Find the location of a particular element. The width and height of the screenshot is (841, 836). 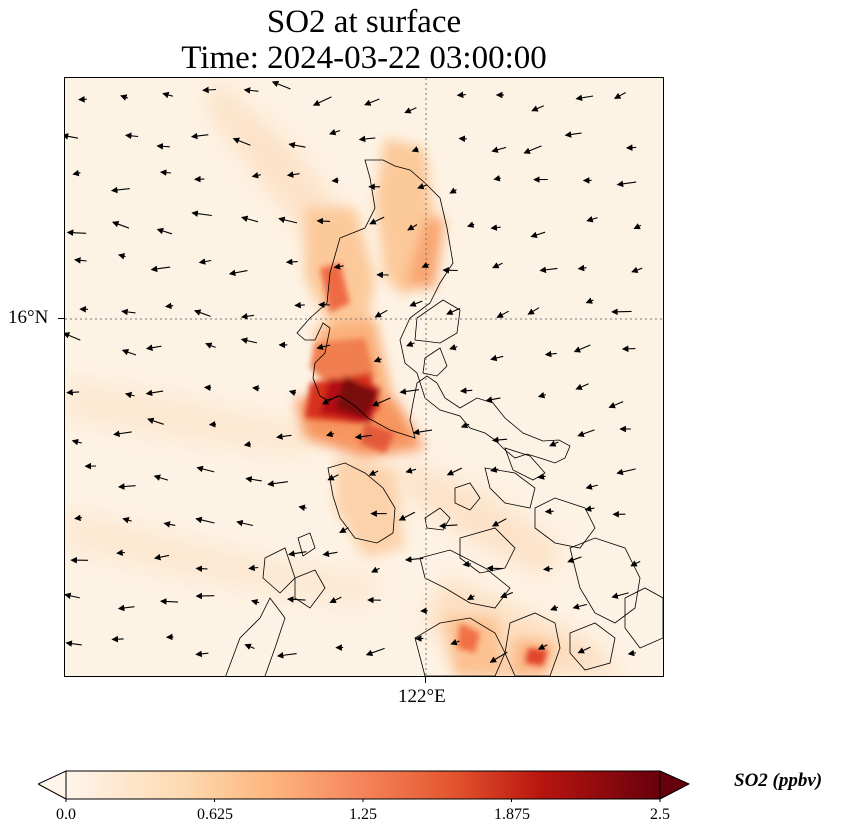

lon-tick is located at coordinates (425, 680).